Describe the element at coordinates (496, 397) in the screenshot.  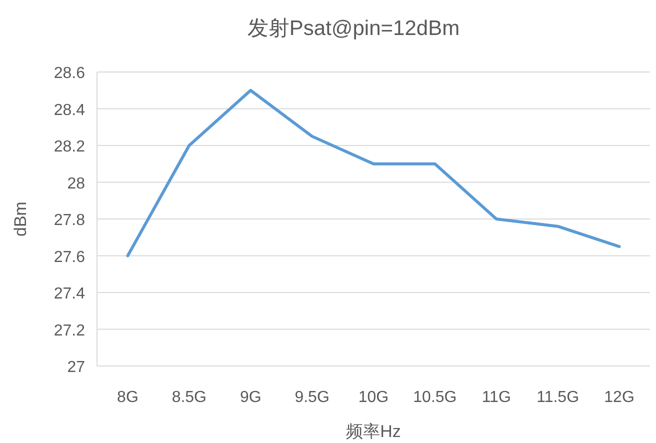
I see `x-tick-label: 11G` at that location.